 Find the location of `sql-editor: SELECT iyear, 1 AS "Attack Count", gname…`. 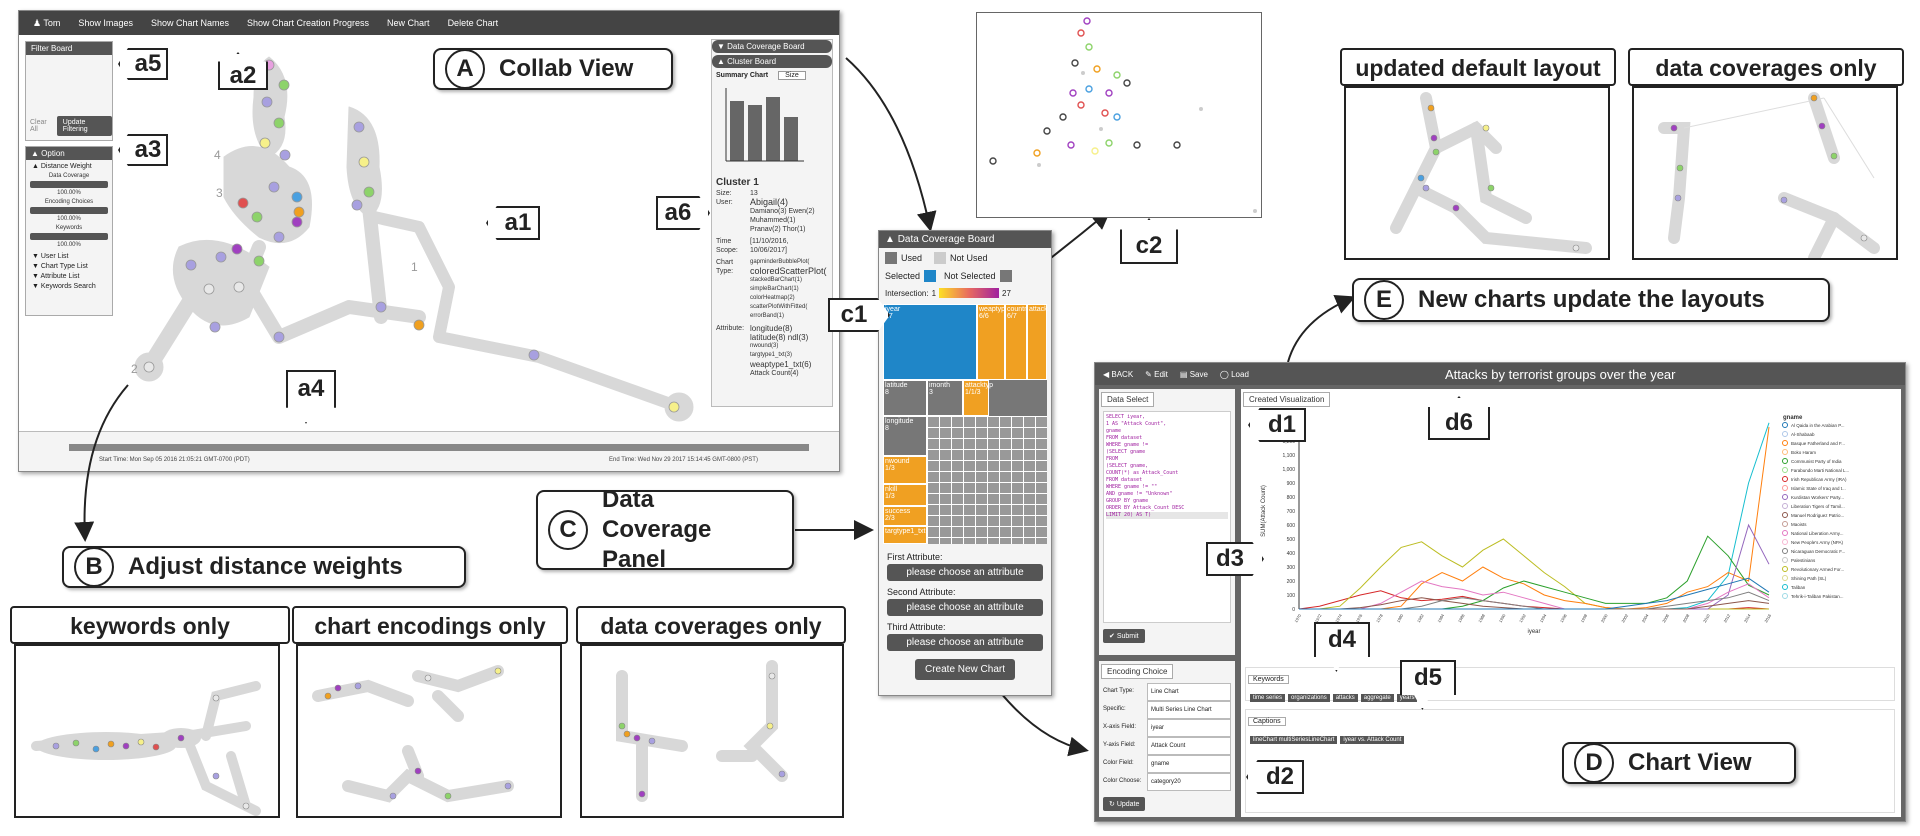

sql-editor: SELECT iyear, 1 AS "Attack Count", gname… is located at coordinates (1167, 517).